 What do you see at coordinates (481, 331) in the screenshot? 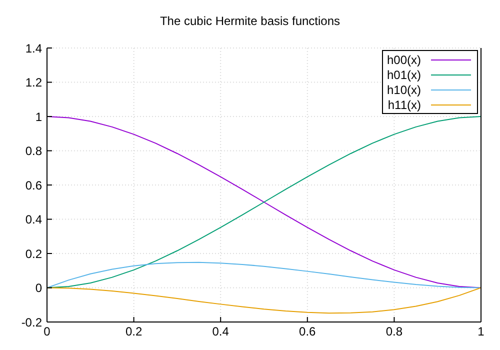
I see `x-tick-label: 1` at bounding box center [481, 331].